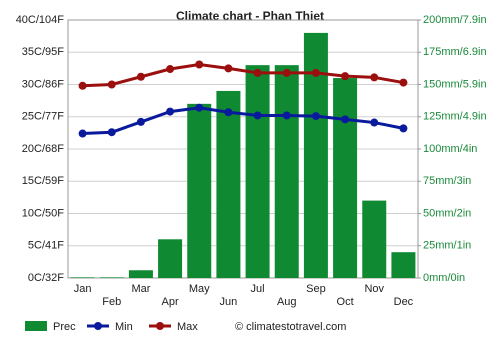 The width and height of the screenshot is (500, 350). What do you see at coordinates (124, 327) in the screenshot?
I see `legend-label: Min` at bounding box center [124, 327].